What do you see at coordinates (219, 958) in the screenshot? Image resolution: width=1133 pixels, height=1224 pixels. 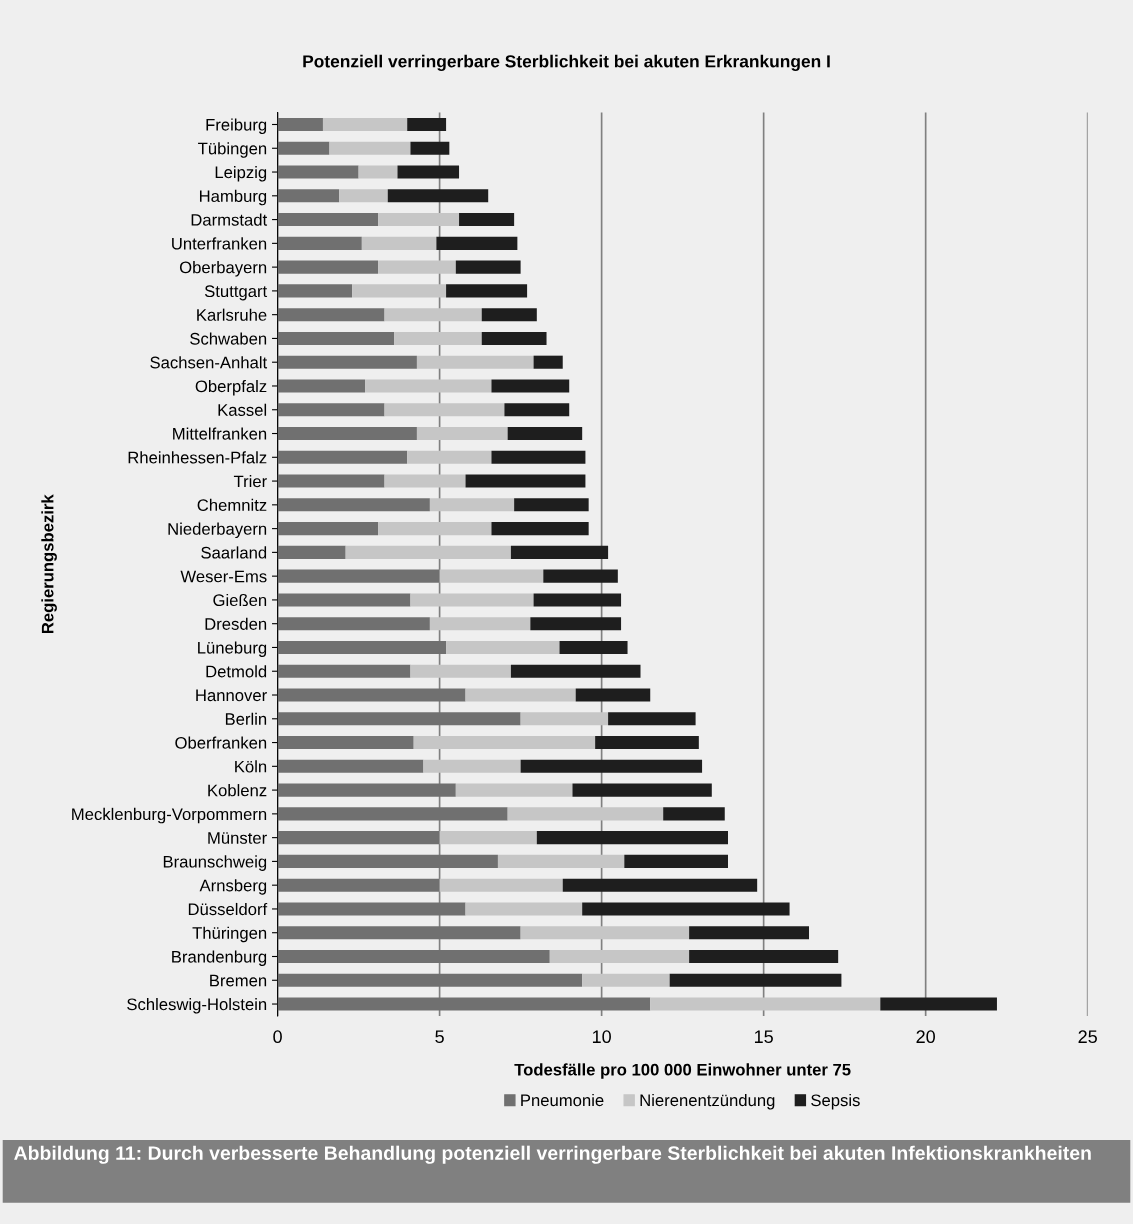 I see `y-tick-label: Brandenburg` at bounding box center [219, 958].